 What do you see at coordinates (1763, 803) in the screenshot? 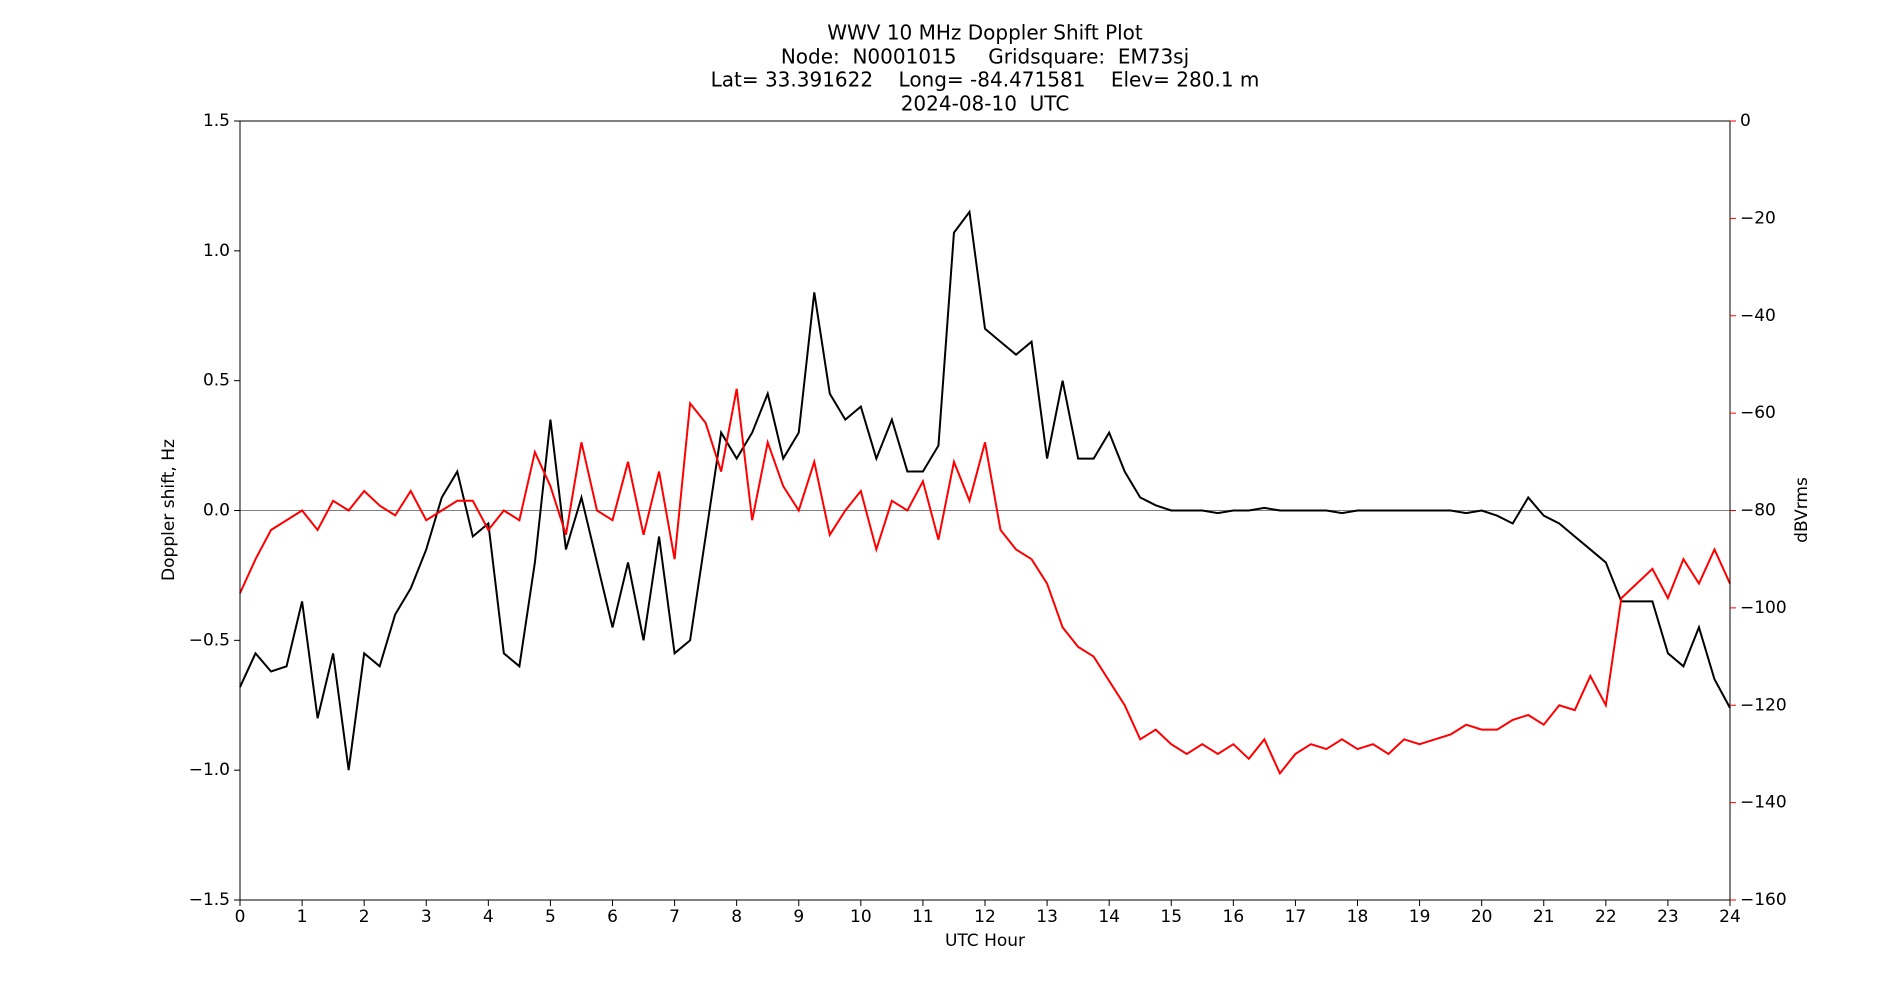
I see `y2-tick-label: −140` at bounding box center [1763, 803].